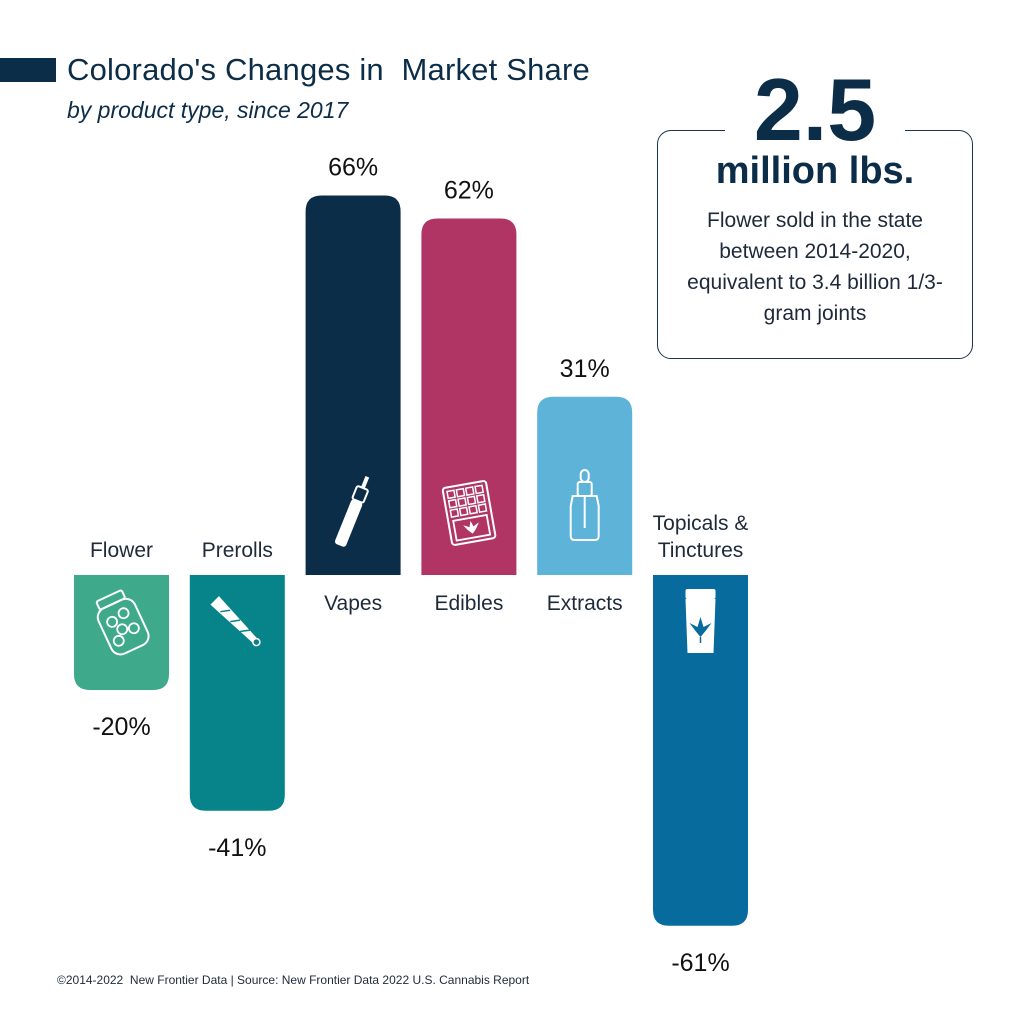 This screenshot has height=1025, width=1025. Describe the element at coordinates (237, 848) in the screenshot. I see `value-label: -41%` at that location.